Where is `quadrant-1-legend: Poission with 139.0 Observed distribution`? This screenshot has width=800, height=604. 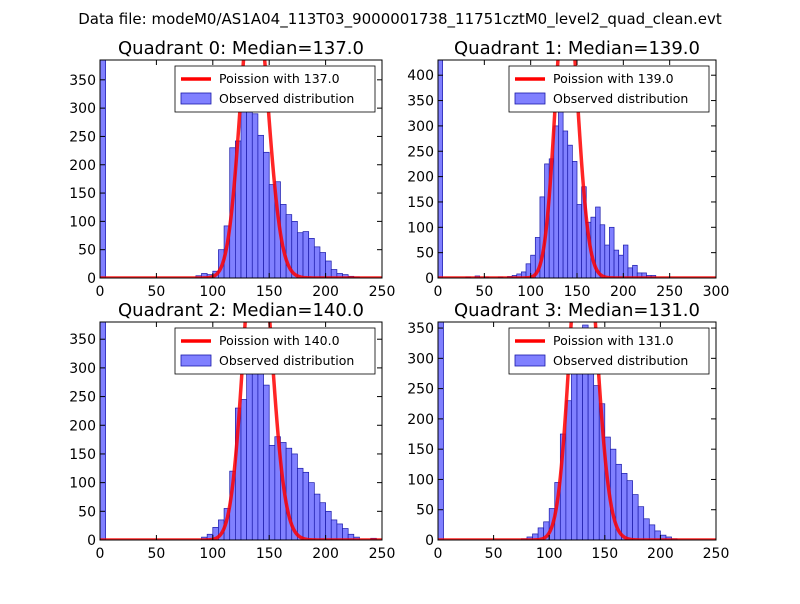
quadrant-1-legend: Poission with 139.0 Observed distribution is located at coordinates (609, 89).